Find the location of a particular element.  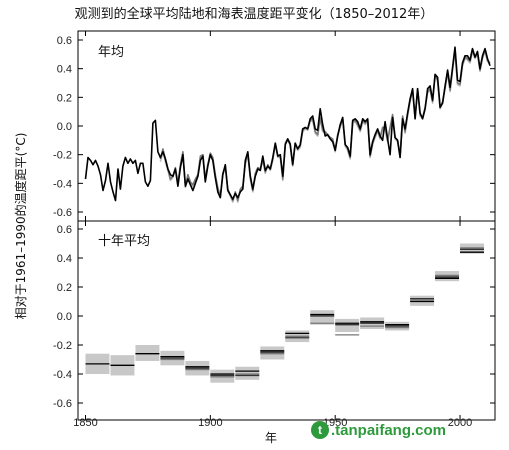

x-tick-label: 1950 is located at coordinates (335, 423).